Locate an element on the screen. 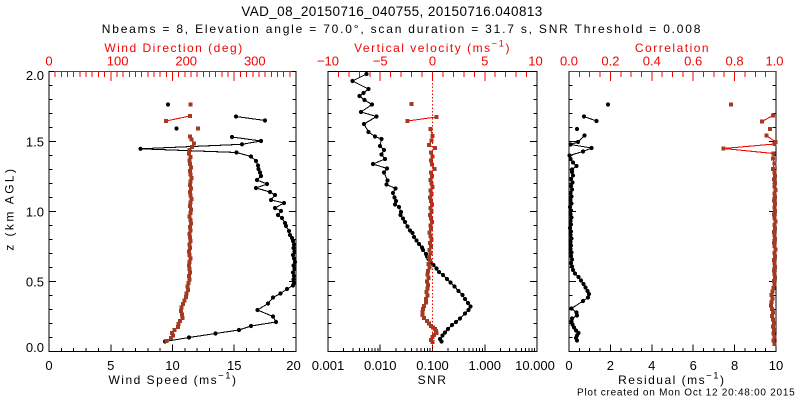 This screenshot has height=400, width=800. svg-text: 0.100 is located at coordinates (432, 365).